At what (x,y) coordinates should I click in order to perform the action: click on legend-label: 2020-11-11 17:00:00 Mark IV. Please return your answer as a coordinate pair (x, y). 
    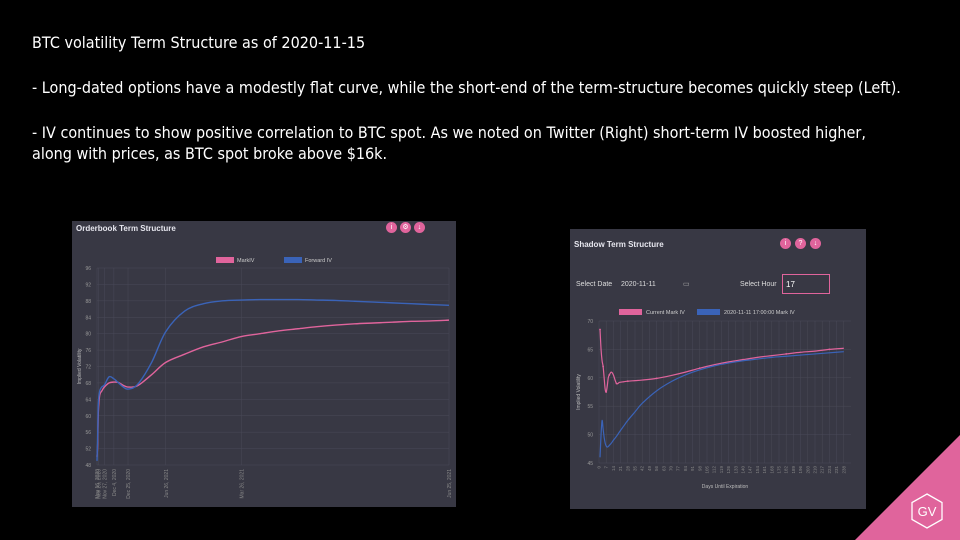
    Looking at the image, I should click on (759, 313).